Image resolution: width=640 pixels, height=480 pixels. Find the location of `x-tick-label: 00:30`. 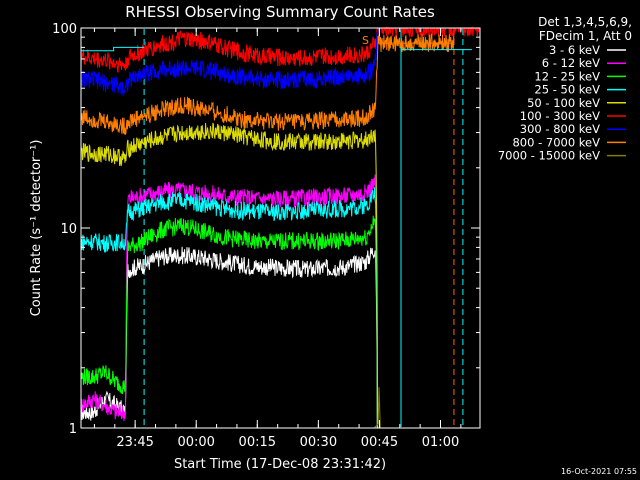

x-tick-label: 00:30 is located at coordinates (318, 442).